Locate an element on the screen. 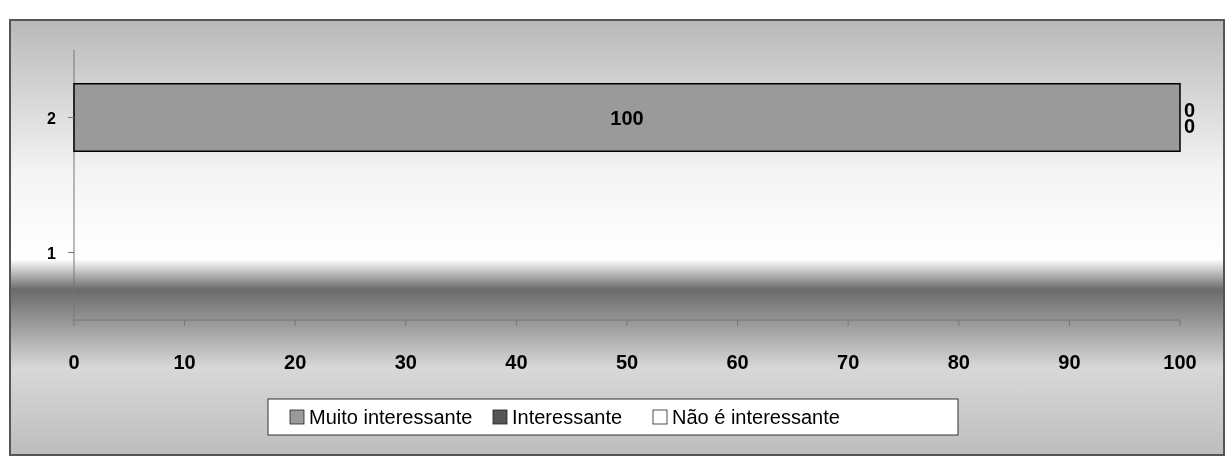  data-label: 100 is located at coordinates (627, 117).